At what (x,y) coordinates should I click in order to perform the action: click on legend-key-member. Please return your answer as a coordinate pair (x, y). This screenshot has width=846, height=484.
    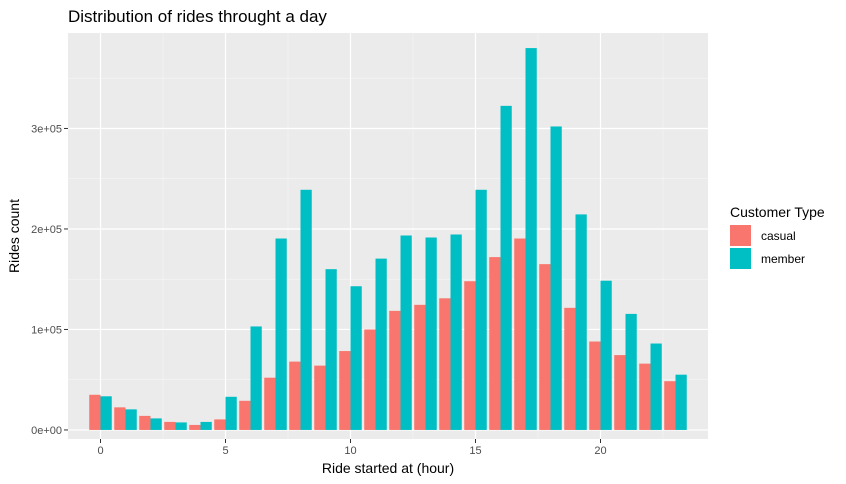
    Looking at the image, I should click on (740, 258).